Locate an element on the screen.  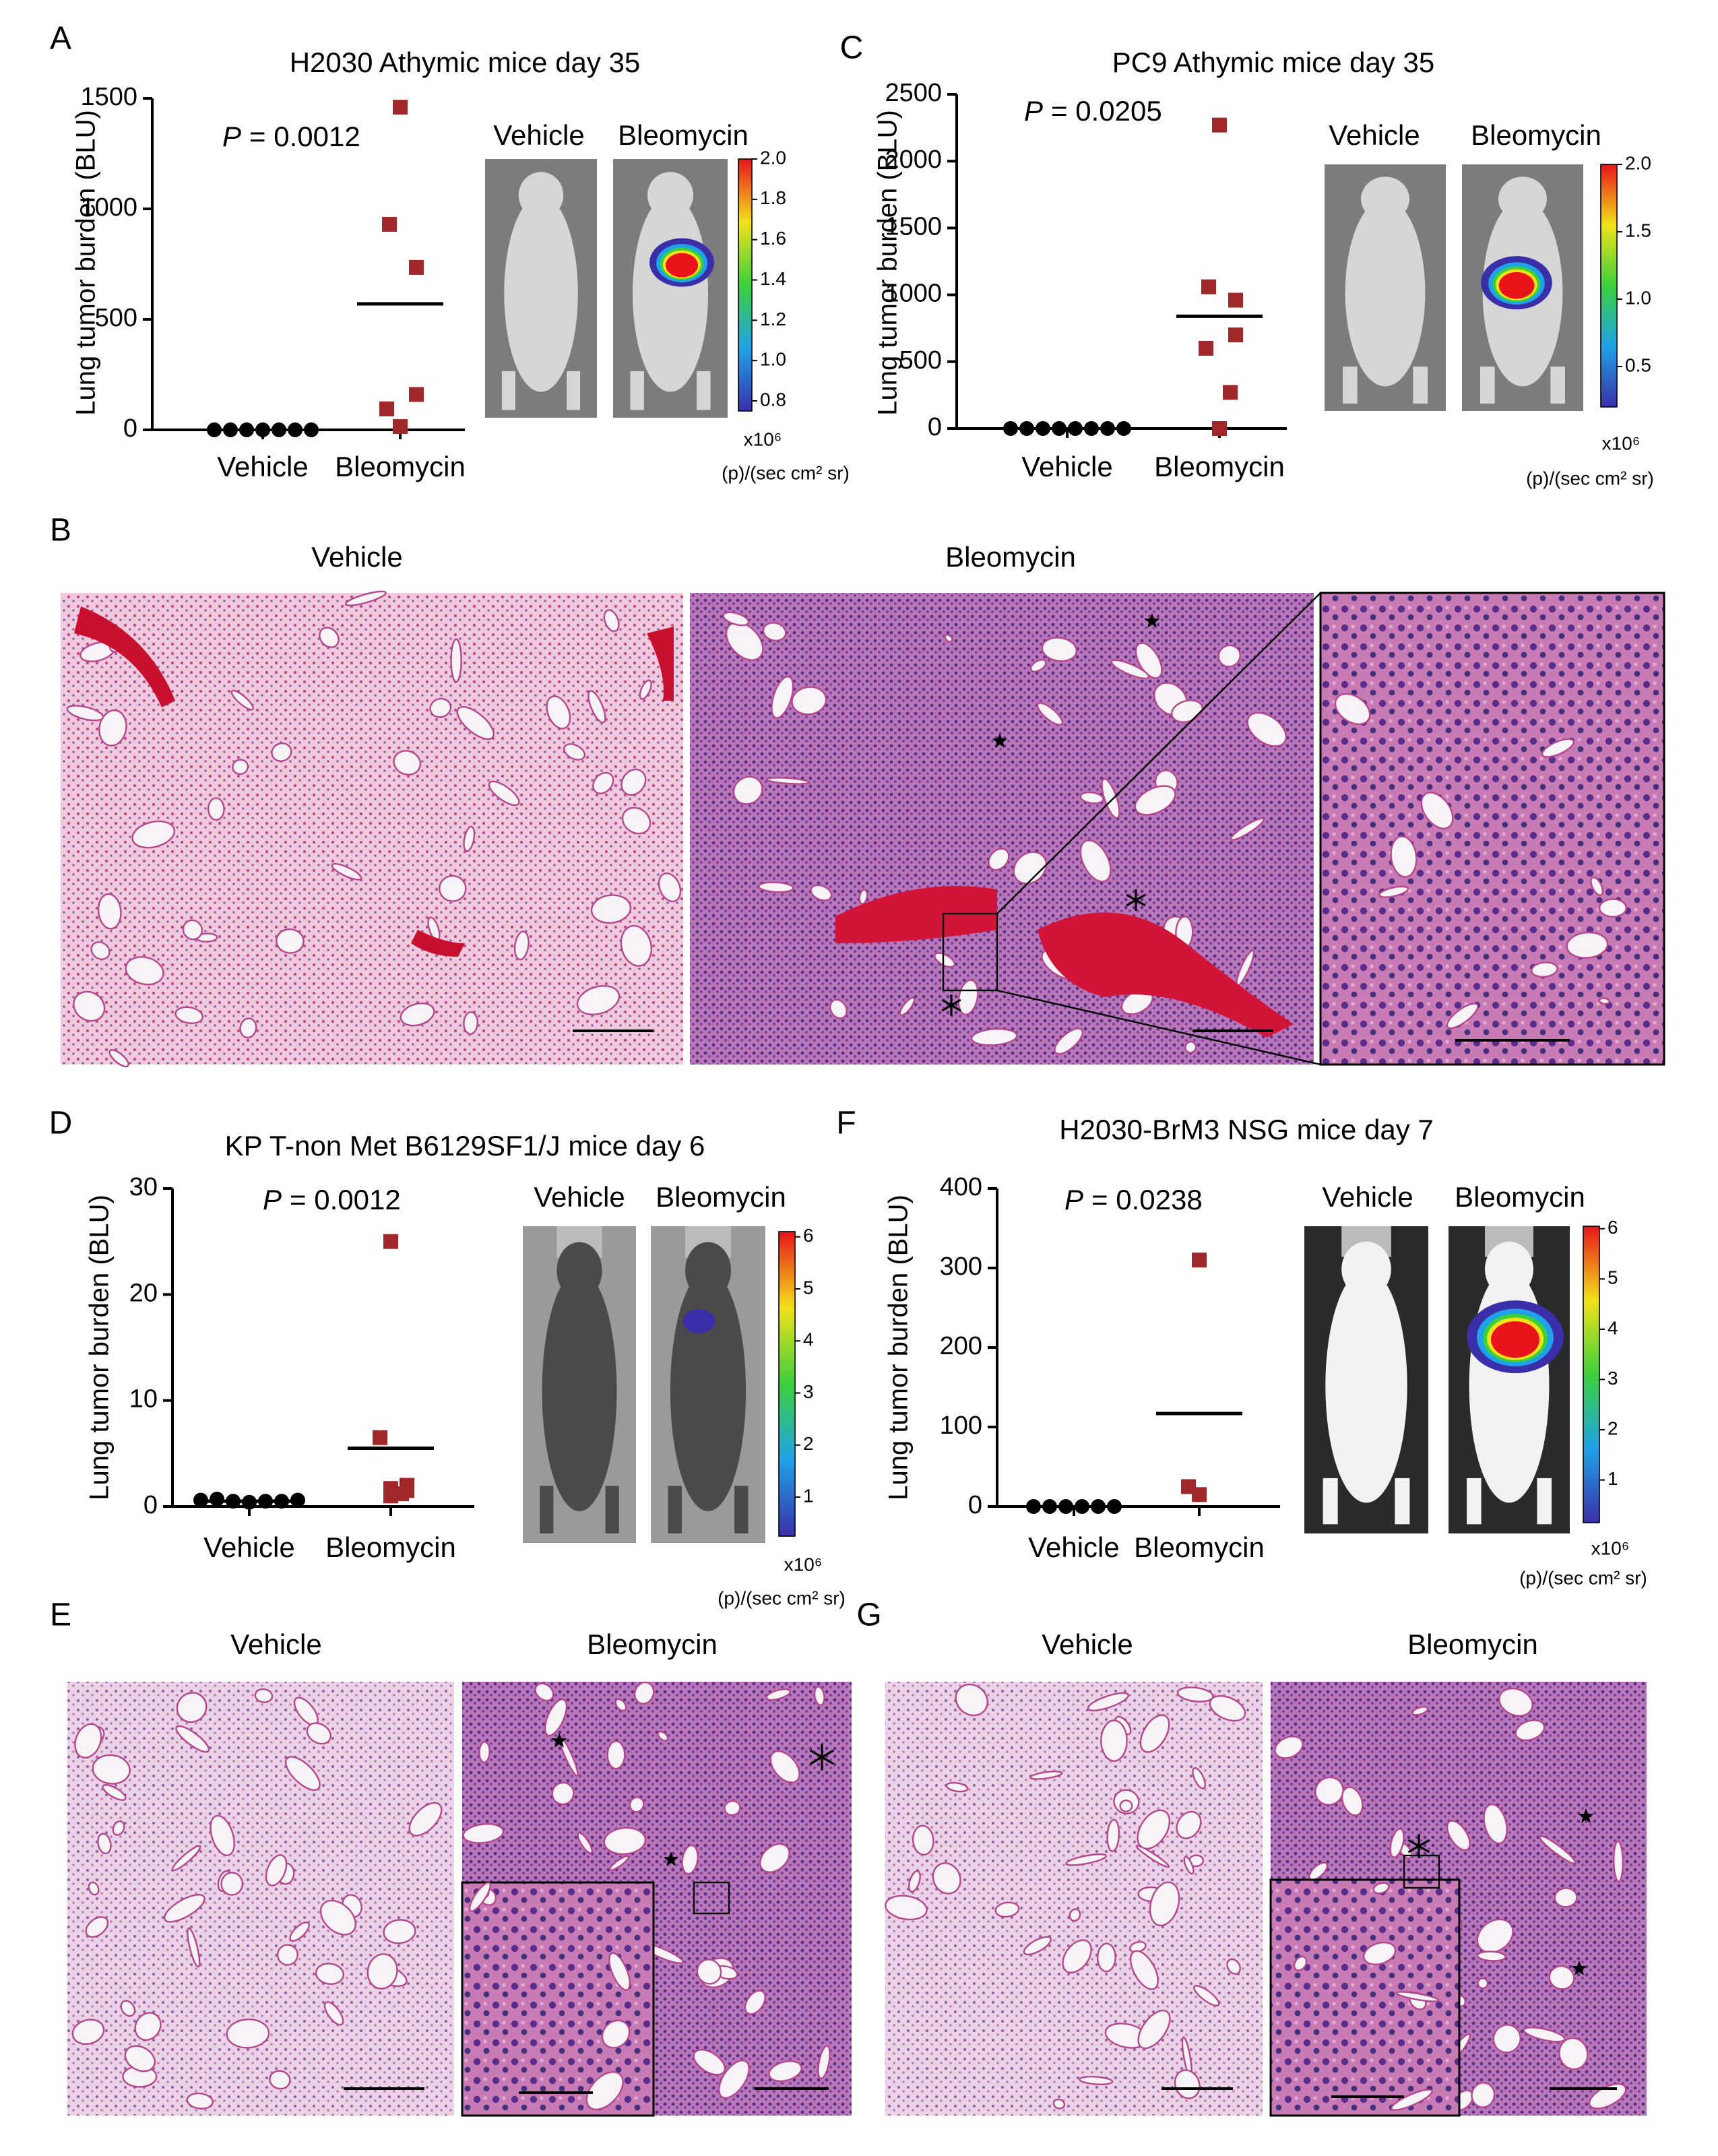
hemorrhage is located at coordinates (1064, 962).